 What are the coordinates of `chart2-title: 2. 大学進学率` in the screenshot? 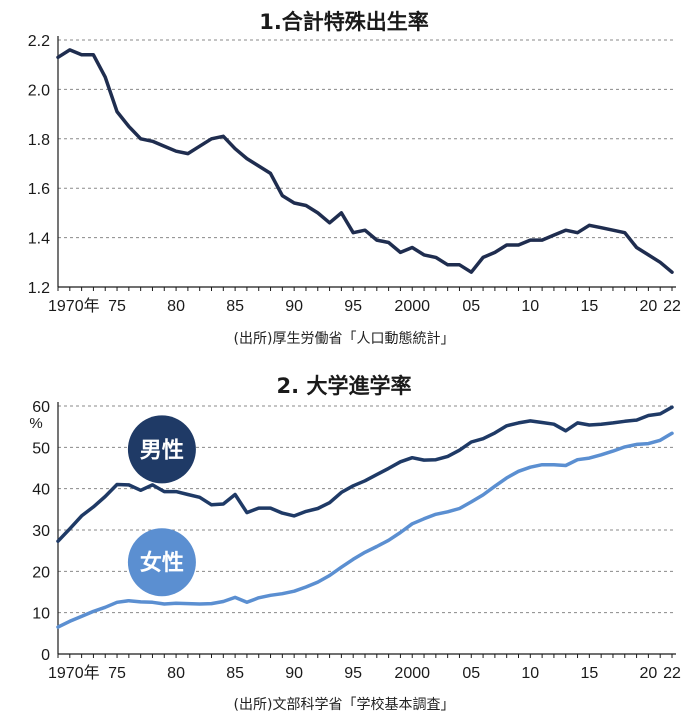 It's located at (344, 386).